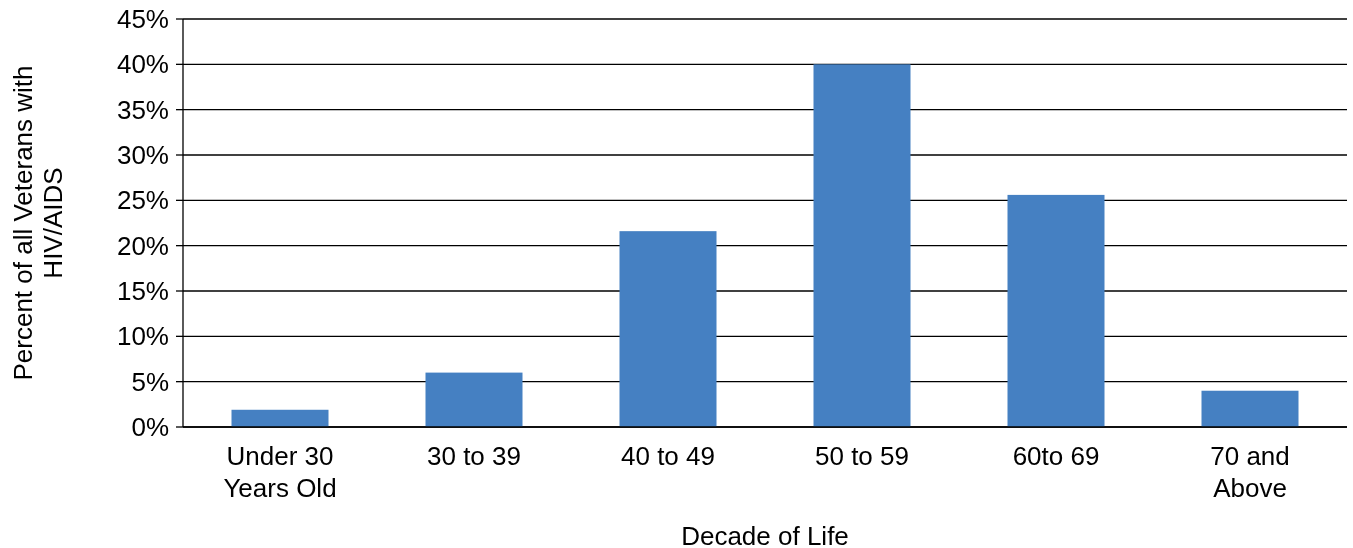  What do you see at coordinates (1056, 456) in the screenshot?
I see `x-tick-label: 60to 69` at bounding box center [1056, 456].